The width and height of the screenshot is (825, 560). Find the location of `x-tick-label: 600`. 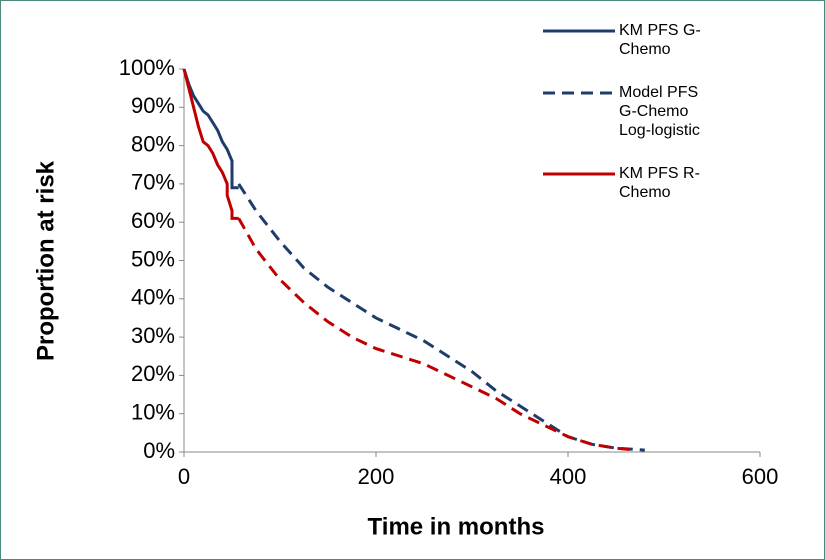

x-tick-label: 600 is located at coordinates (760, 476).